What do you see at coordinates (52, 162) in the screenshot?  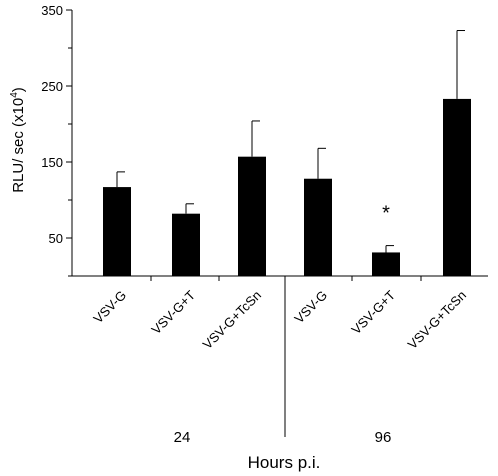 I see `y-tick-label-2: 150` at bounding box center [52, 162].